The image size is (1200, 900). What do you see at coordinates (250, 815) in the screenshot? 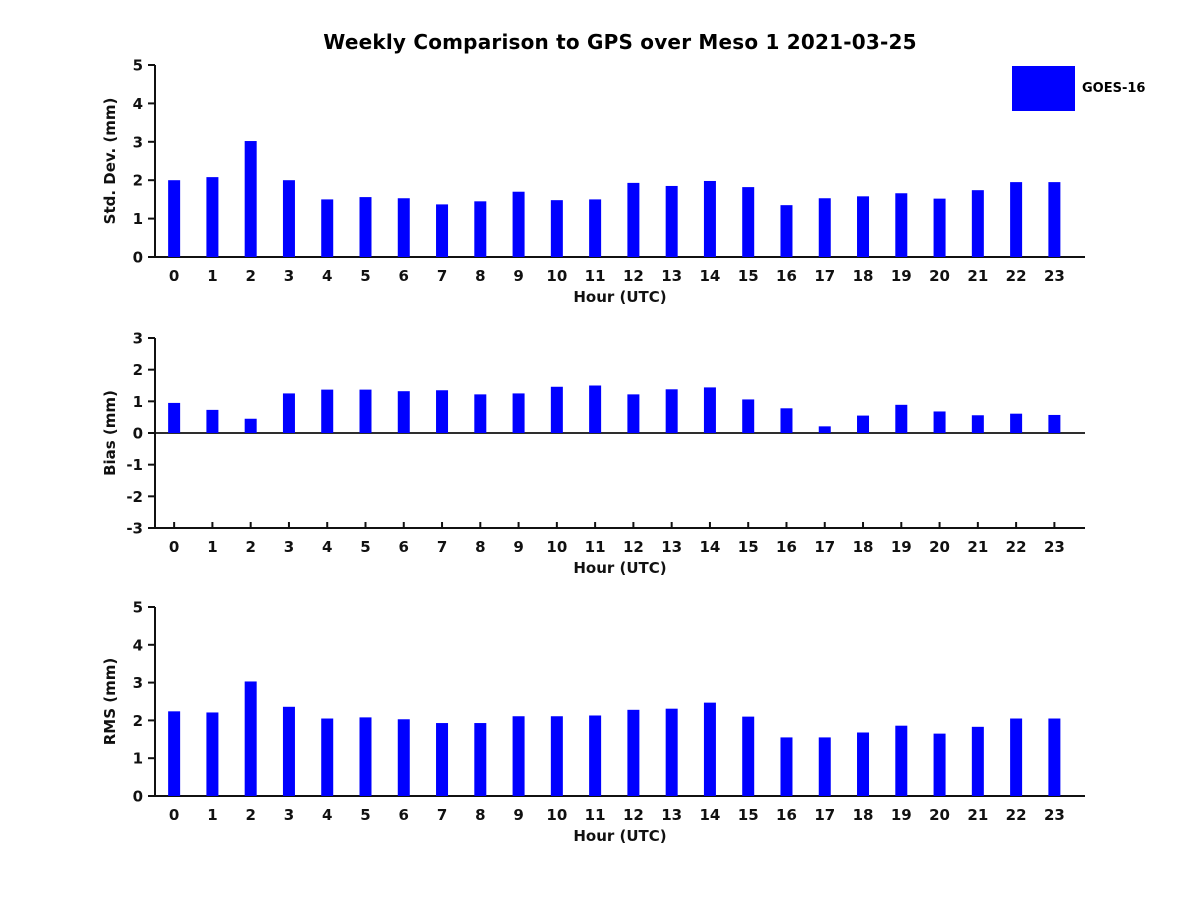
I see `x-tick-label: 2` at bounding box center [250, 815].